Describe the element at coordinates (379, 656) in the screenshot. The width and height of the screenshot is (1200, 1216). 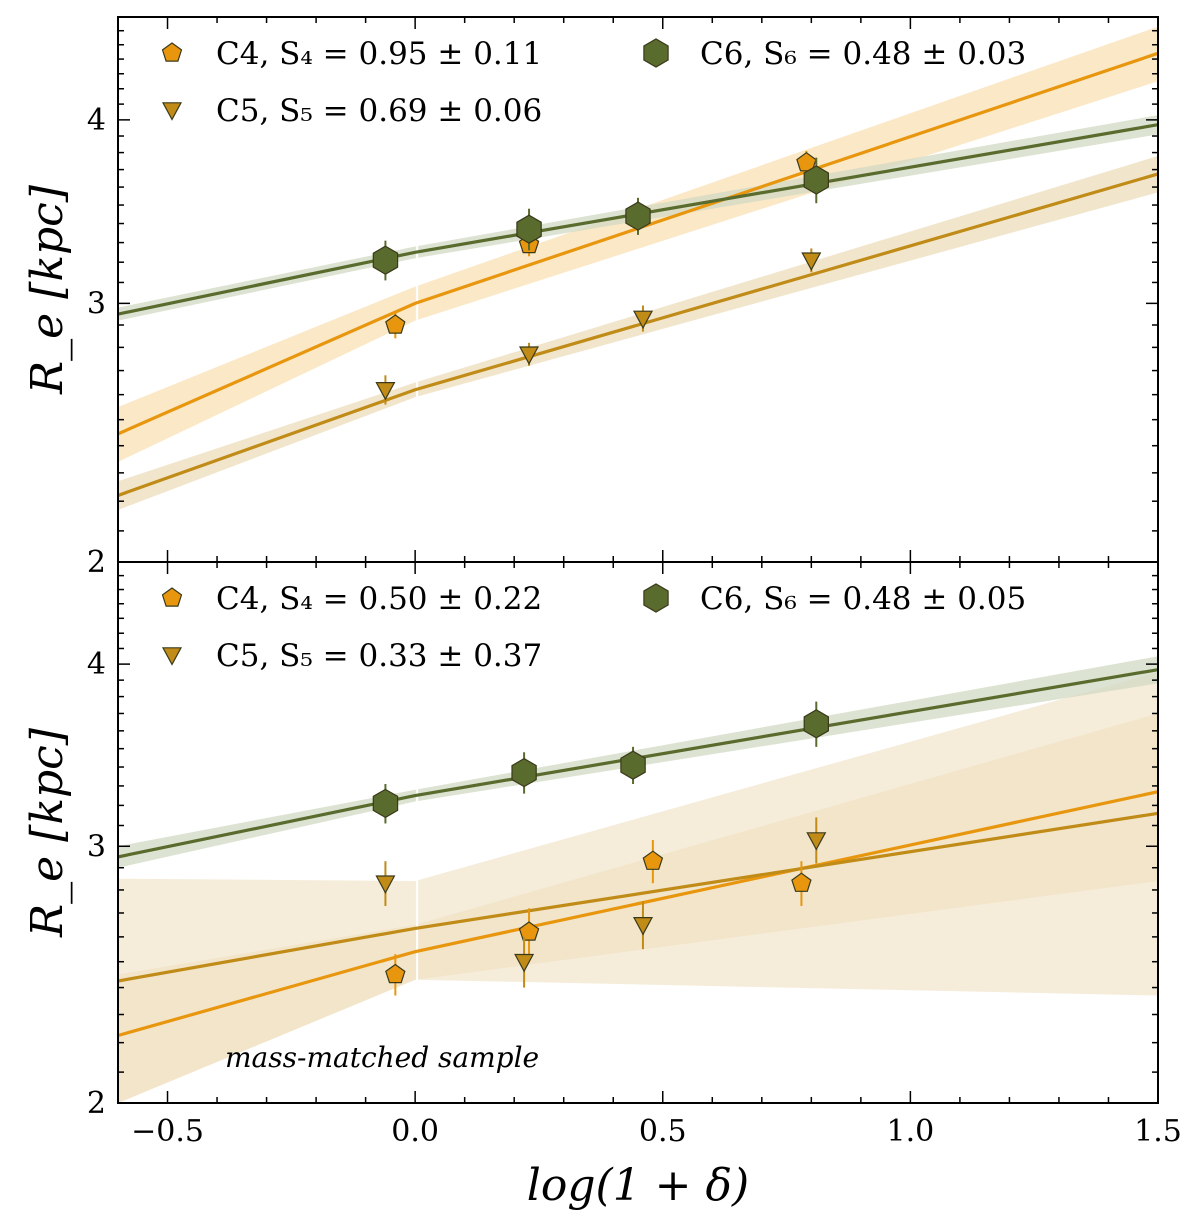
I see `legend-label-c5: C5, S₅ = 0.33 ± 0.37` at that location.